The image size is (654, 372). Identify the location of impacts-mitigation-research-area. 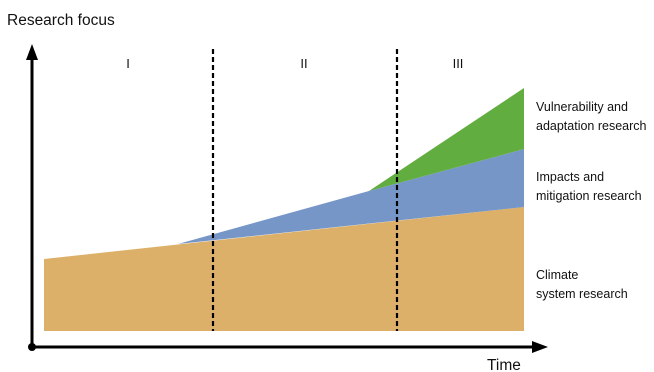
(351, 196).